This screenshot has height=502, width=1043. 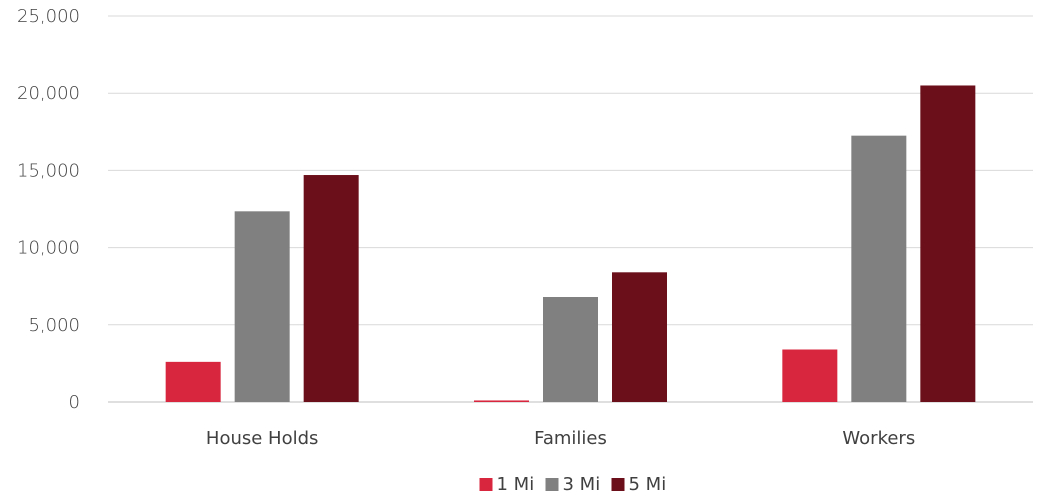 I want to click on x-category-label: Workers, so click(x=878, y=438).